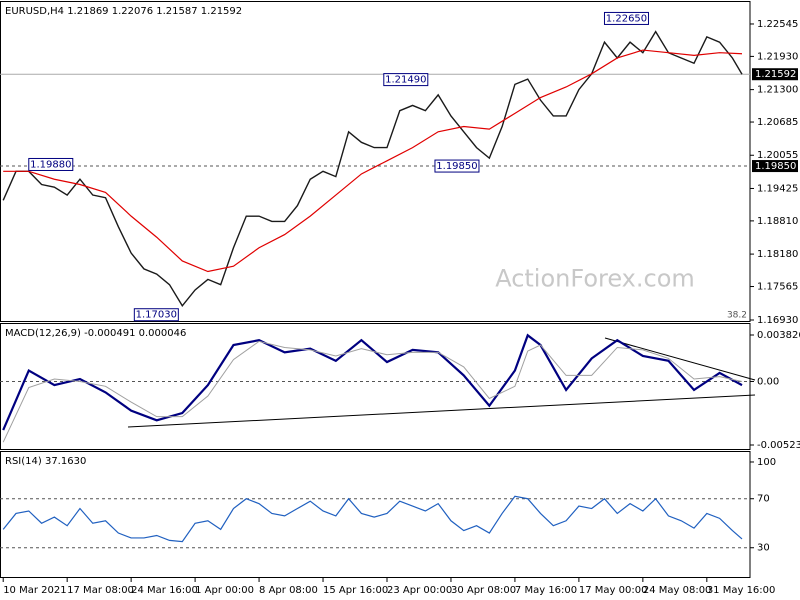 Image resolution: width=800 pixels, height=600 pixels. I want to click on y-tick-label: 1.19425, so click(777, 188).